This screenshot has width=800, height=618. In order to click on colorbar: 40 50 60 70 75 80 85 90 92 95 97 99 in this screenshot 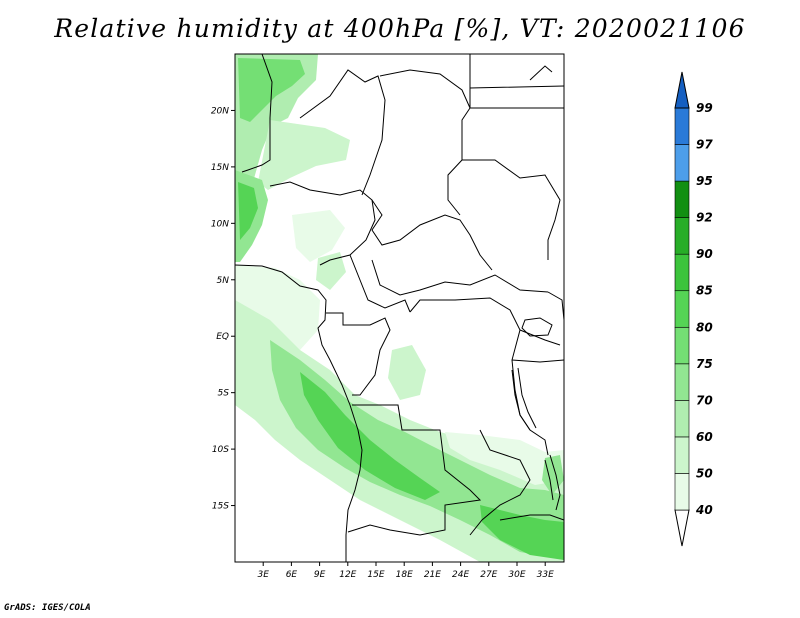, I will do `click(693, 309)`.